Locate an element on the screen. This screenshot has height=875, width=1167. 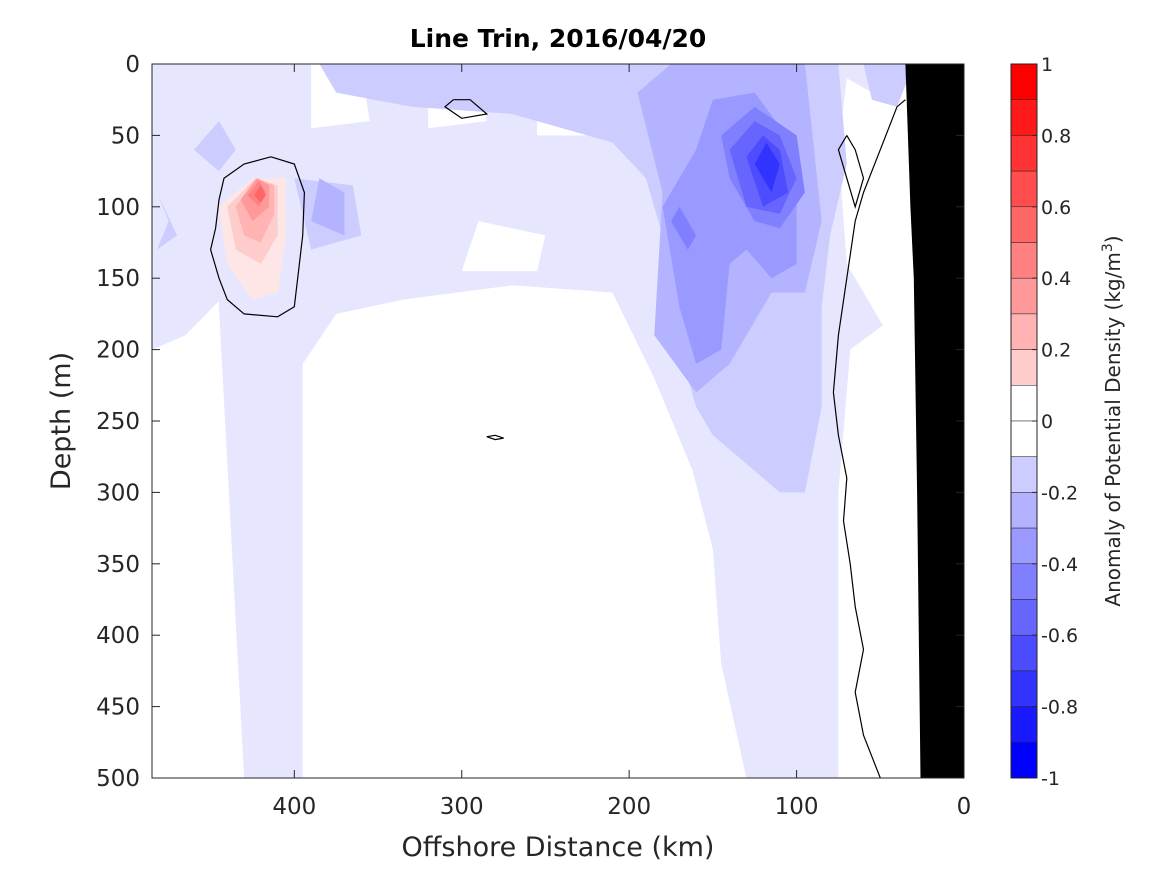
y-tick-label: 400 is located at coordinates (118, 636).